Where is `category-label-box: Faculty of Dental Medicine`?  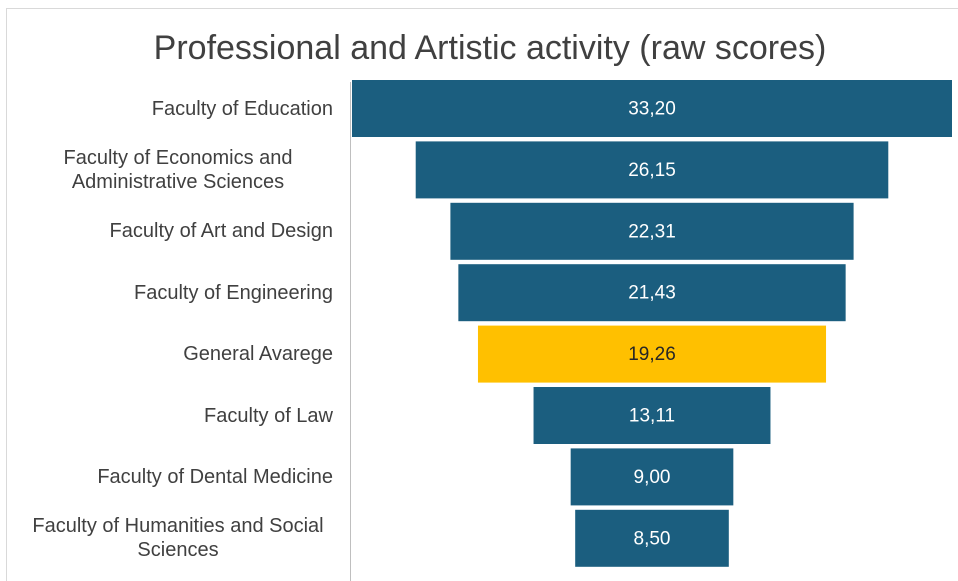 category-label-box: Faculty of Dental Medicine is located at coordinates (215, 477).